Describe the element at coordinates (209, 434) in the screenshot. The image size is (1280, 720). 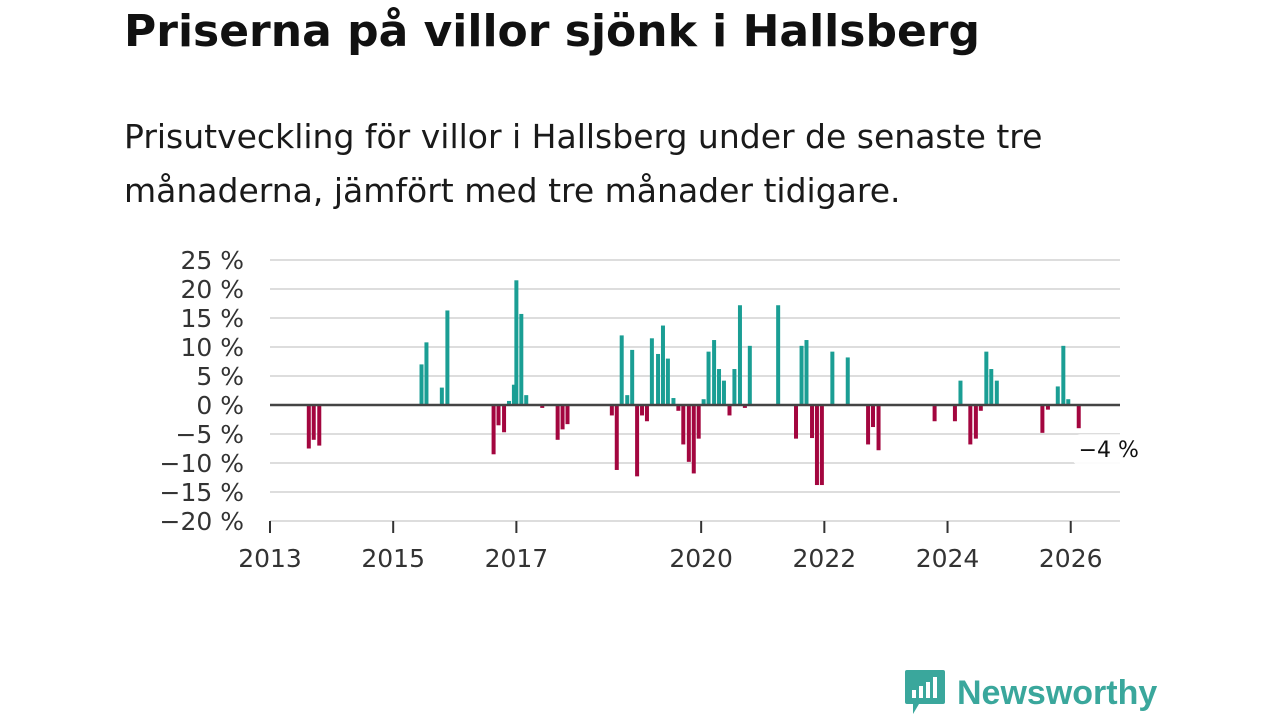
I see `y-tick-label: −5 %` at that location.